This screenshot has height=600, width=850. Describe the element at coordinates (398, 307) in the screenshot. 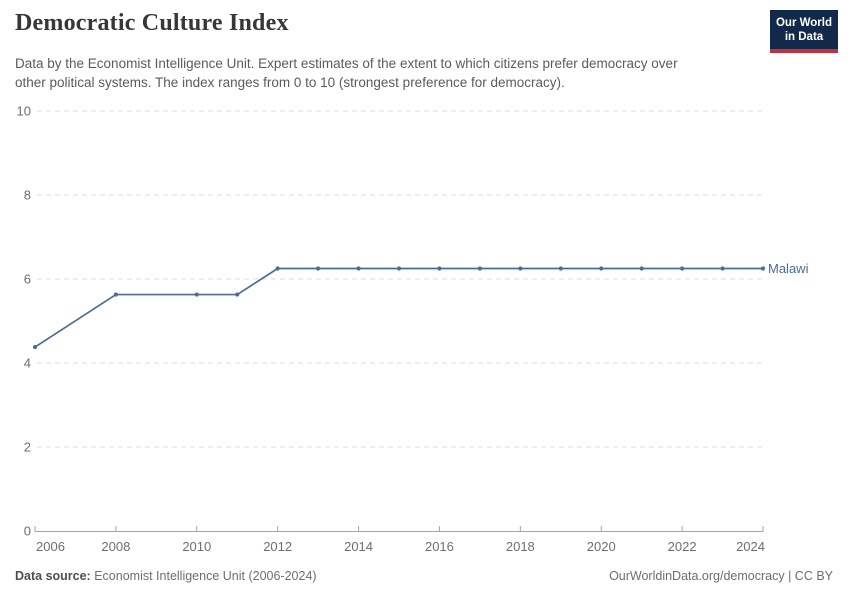

I see `series-line` at that location.